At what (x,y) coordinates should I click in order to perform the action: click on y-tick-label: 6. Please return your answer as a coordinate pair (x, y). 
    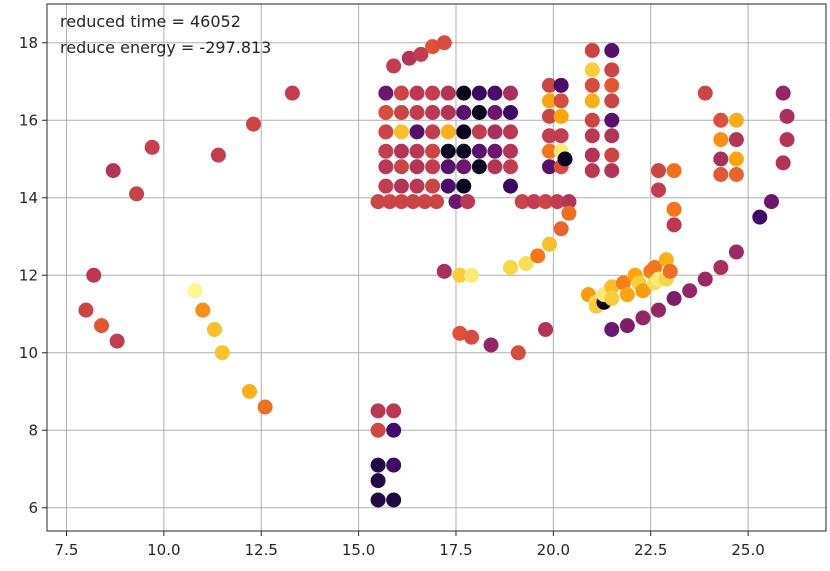
    Looking at the image, I should click on (33, 508).